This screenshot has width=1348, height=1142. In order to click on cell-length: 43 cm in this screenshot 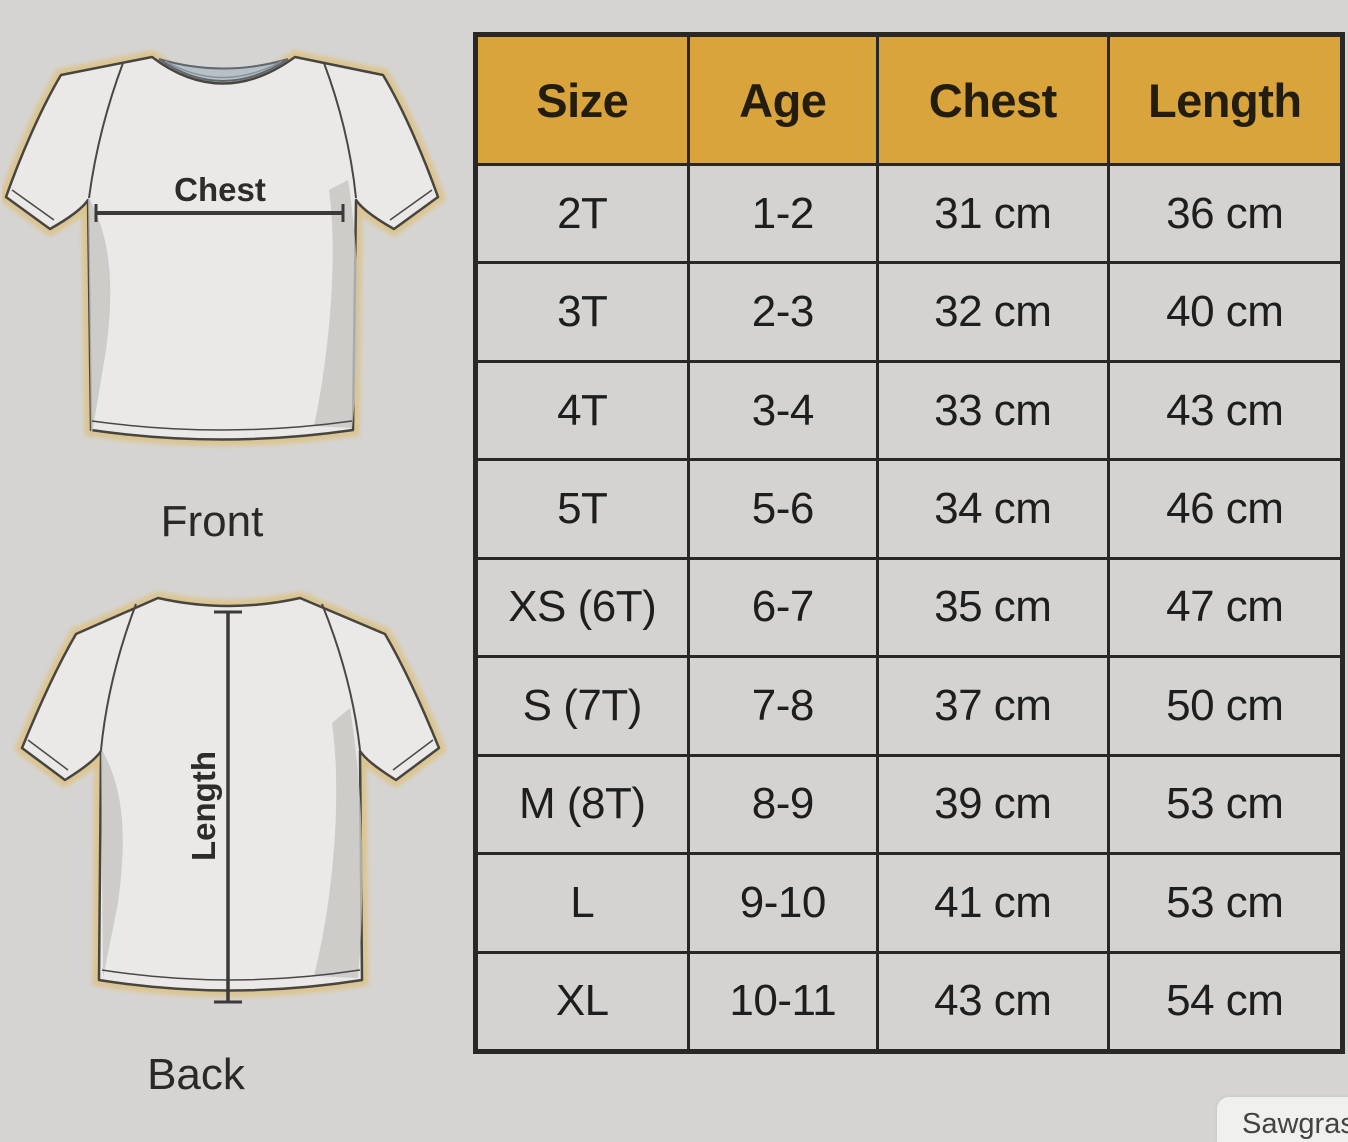, I will do `click(1224, 410)`.